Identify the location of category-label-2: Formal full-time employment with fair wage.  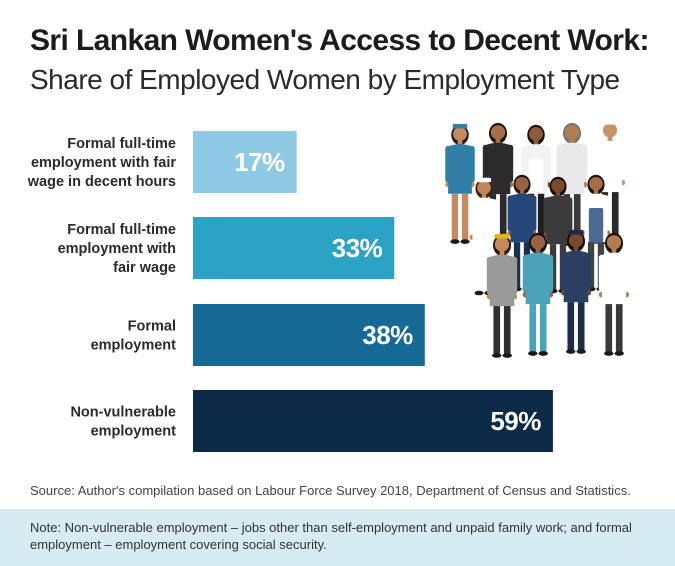
(117, 249).